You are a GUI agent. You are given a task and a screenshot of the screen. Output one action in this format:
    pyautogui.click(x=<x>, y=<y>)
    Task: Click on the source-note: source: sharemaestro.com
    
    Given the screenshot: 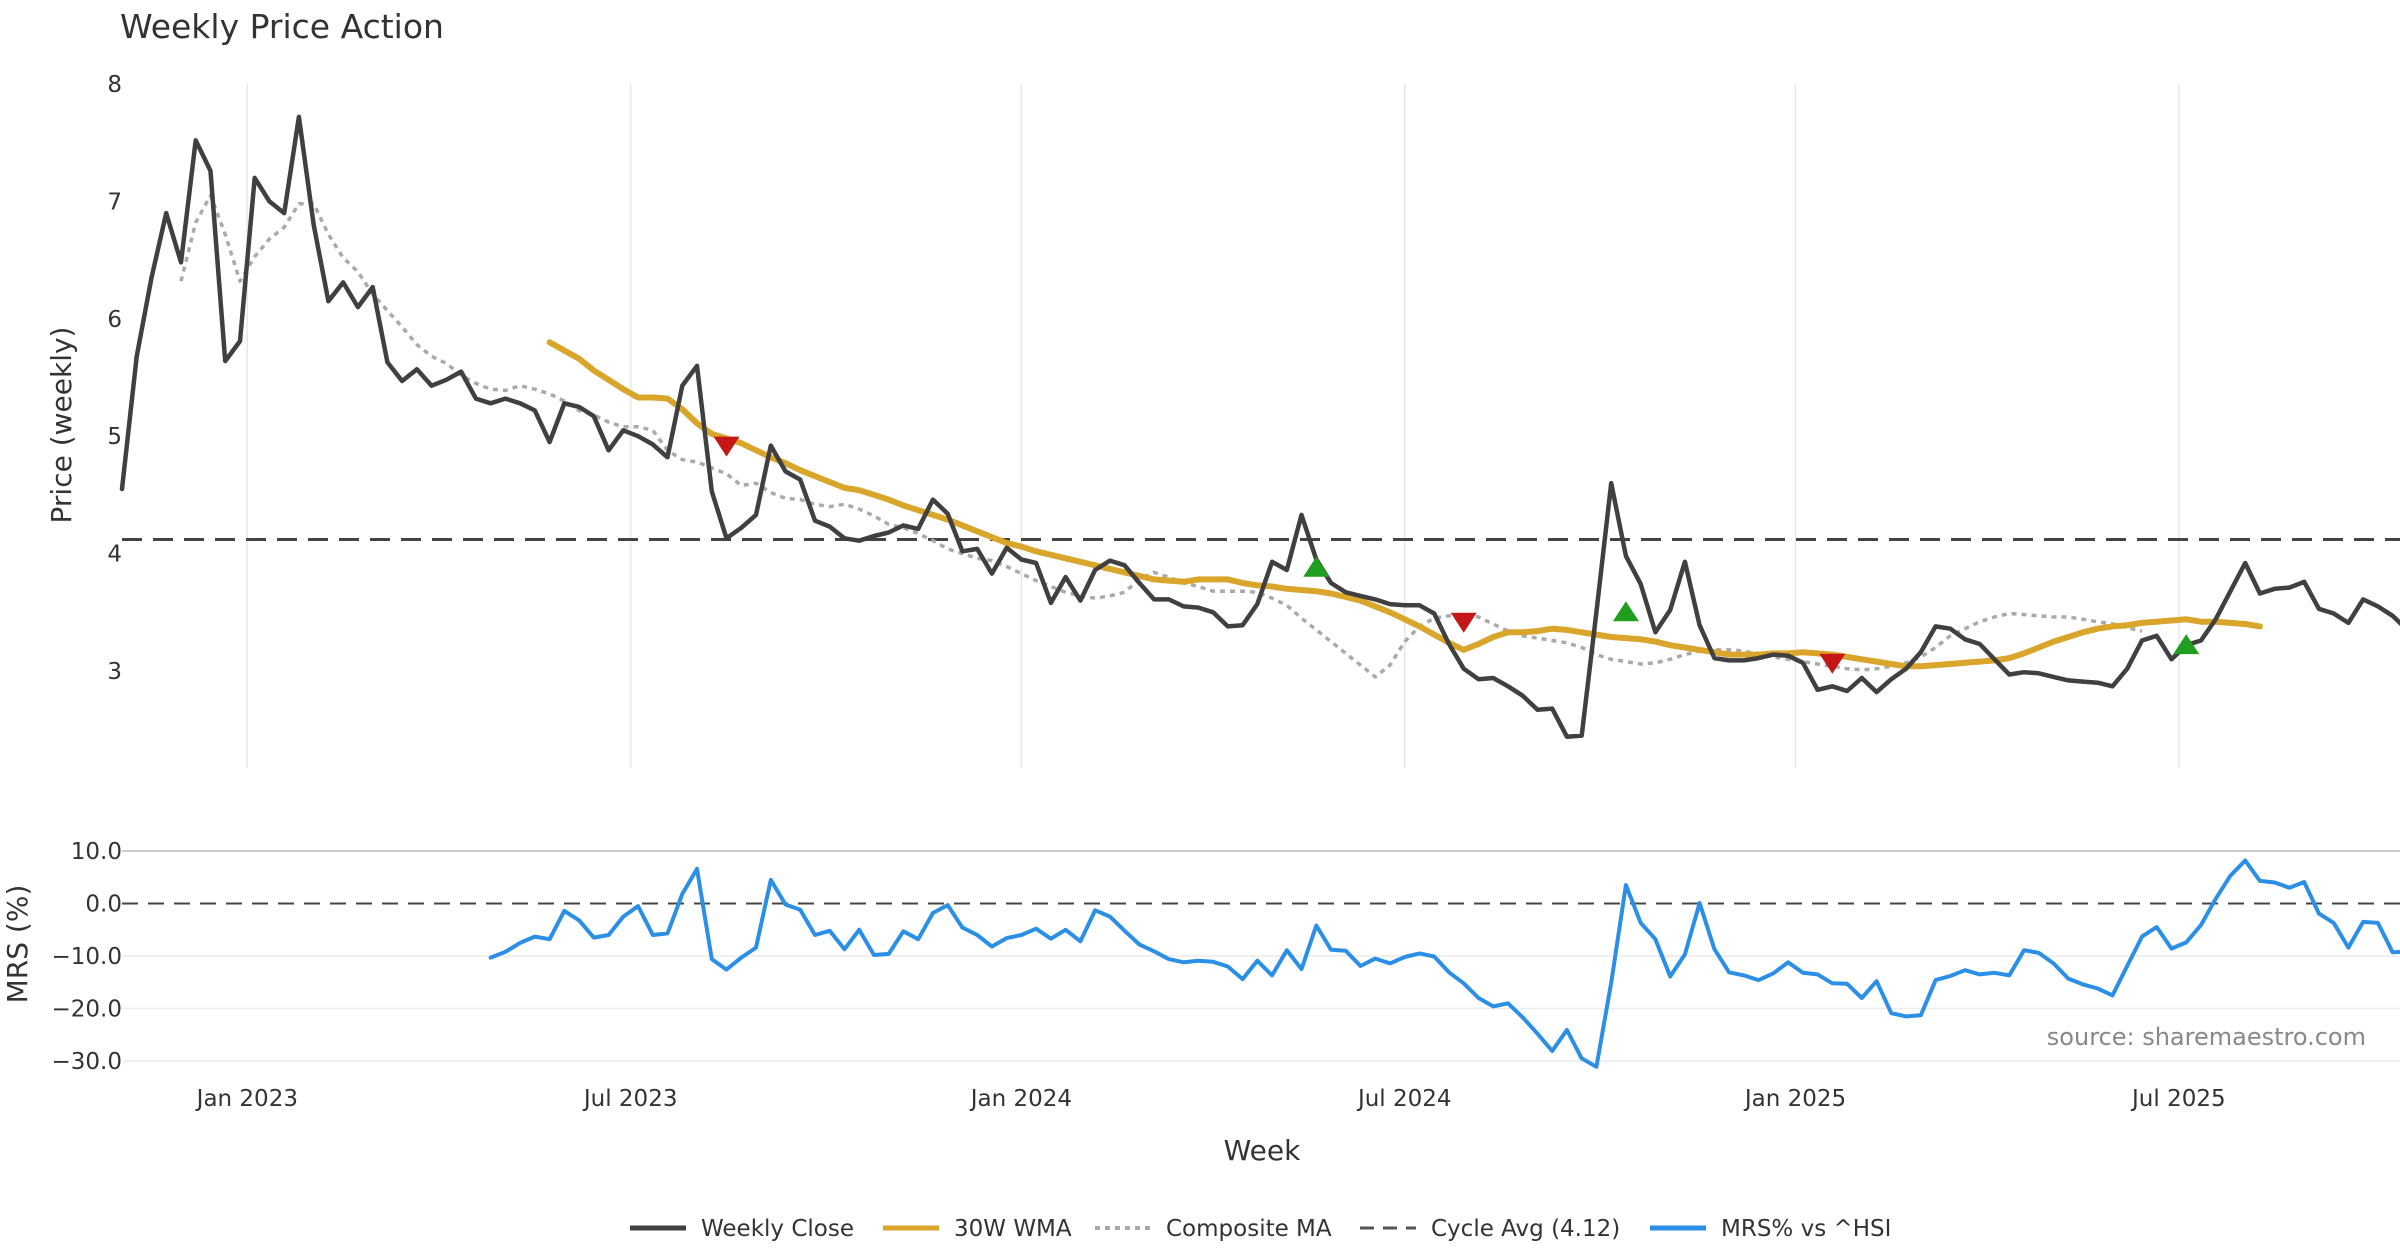 What is the action you would take?
    pyautogui.click(x=2206, y=1037)
    